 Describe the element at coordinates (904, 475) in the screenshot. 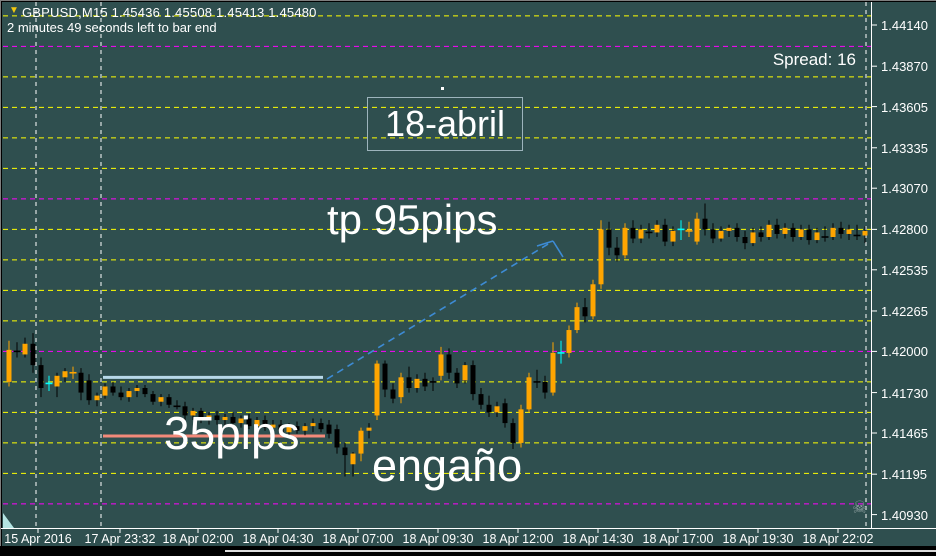

I see `price-axis-label: 1.41195` at that location.